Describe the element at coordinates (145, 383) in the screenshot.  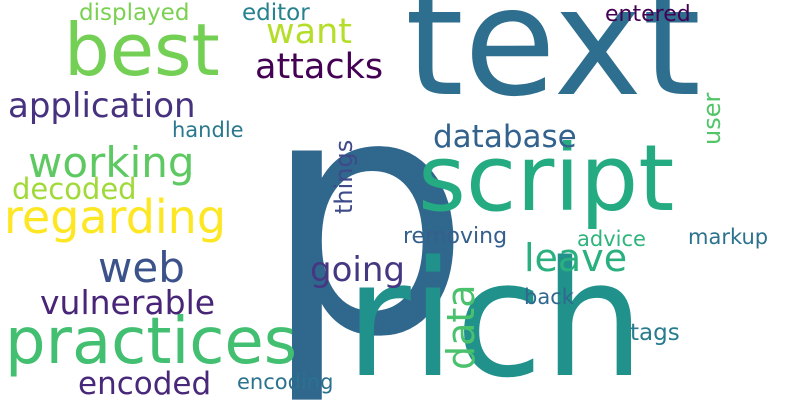
I see `word-encoded: encoded` at that location.